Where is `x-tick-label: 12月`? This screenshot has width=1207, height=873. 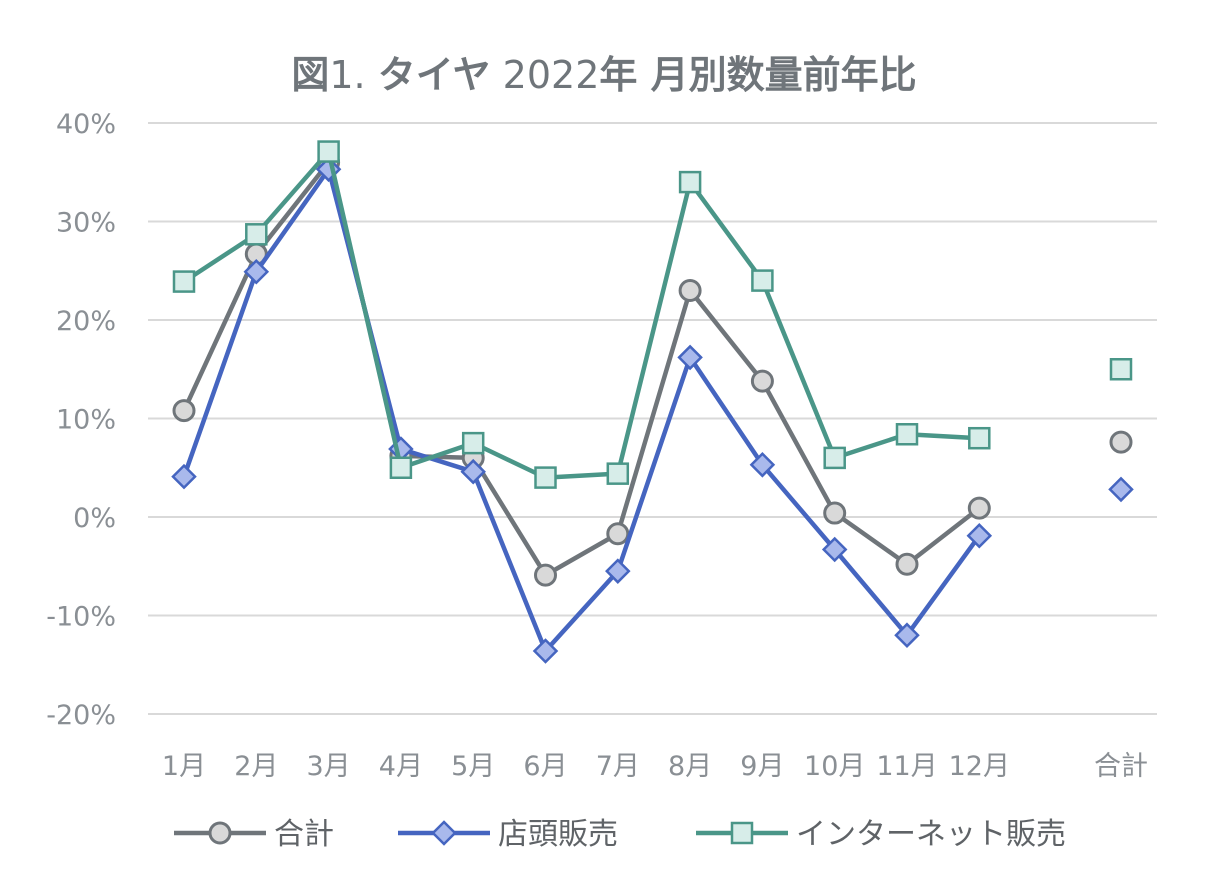 x-tick-label: 12月 is located at coordinates (979, 766).